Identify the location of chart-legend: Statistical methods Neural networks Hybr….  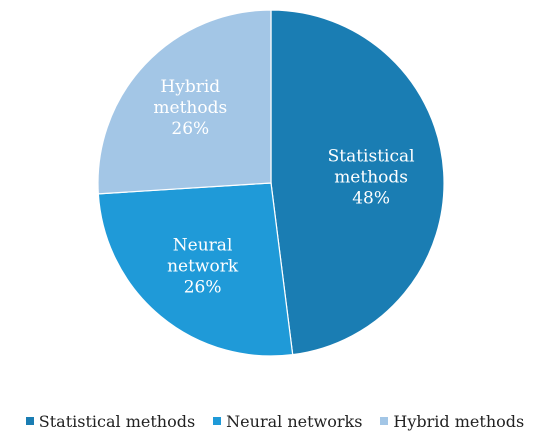
(275, 421).